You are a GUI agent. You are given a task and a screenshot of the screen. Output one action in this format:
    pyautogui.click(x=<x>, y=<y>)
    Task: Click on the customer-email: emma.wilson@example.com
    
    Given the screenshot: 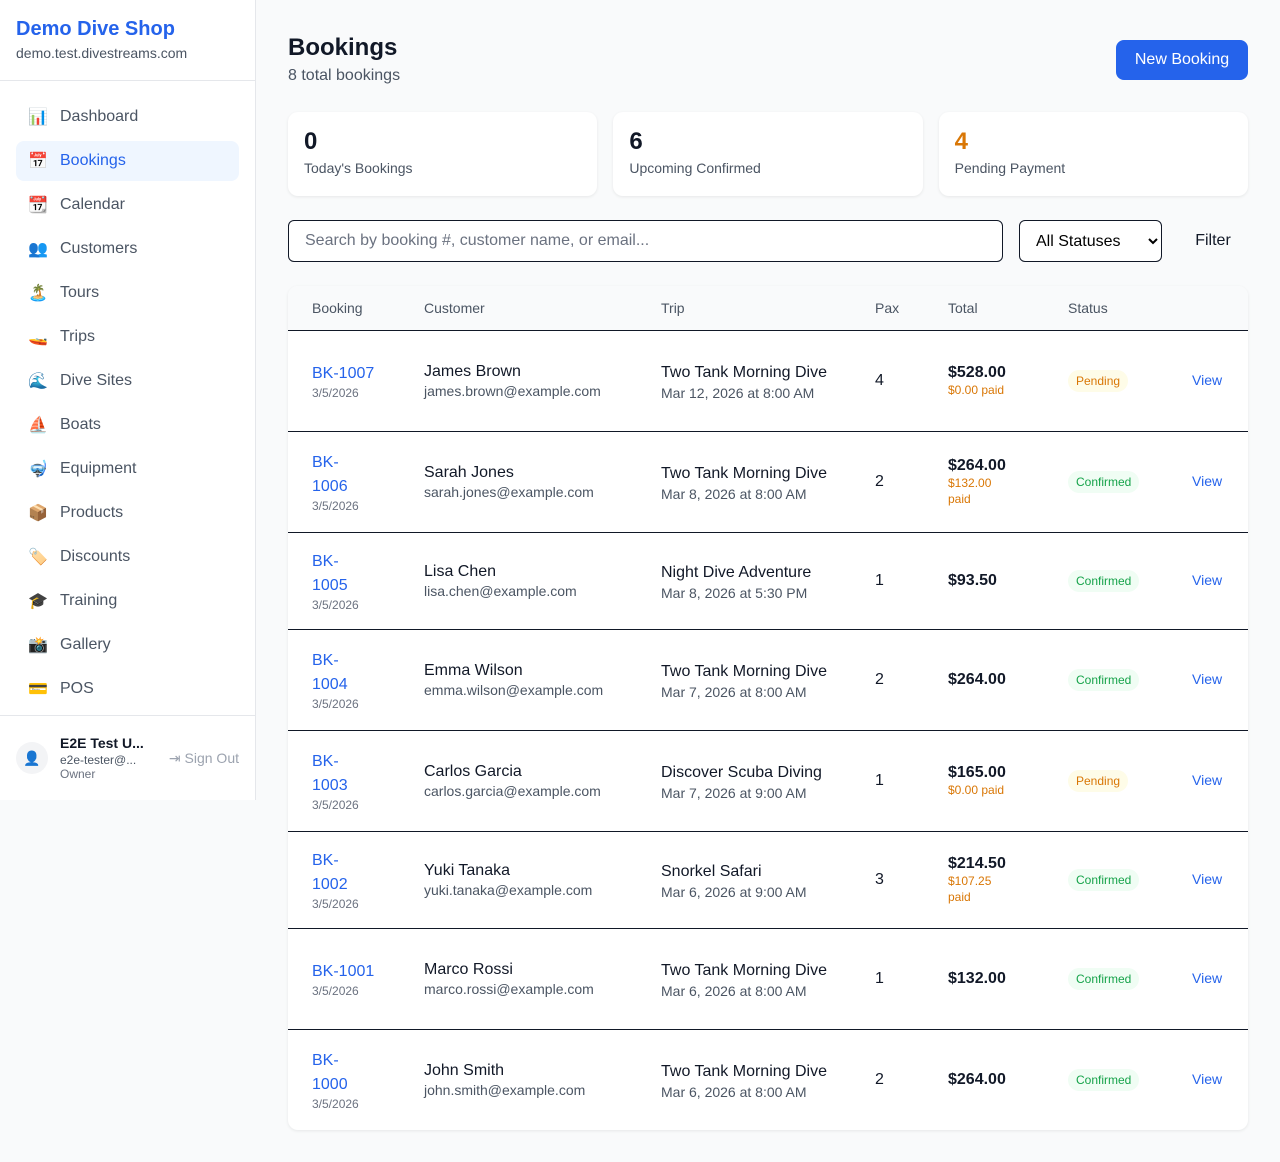 What is the action you would take?
    pyautogui.click(x=514, y=689)
    